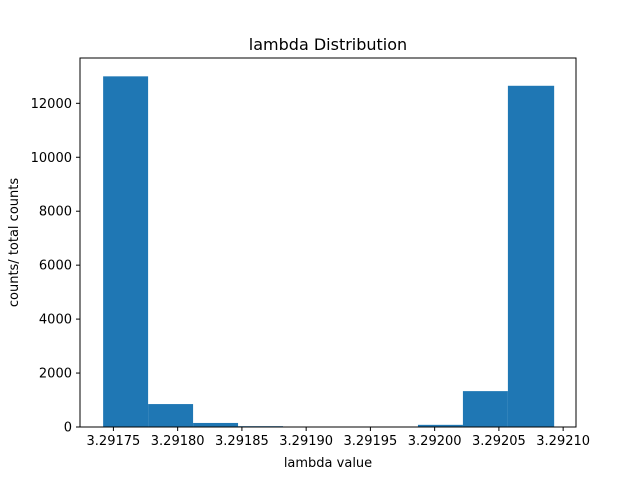  Describe the element at coordinates (51, 104) in the screenshot. I see `y-tick-label: 12000` at that location.